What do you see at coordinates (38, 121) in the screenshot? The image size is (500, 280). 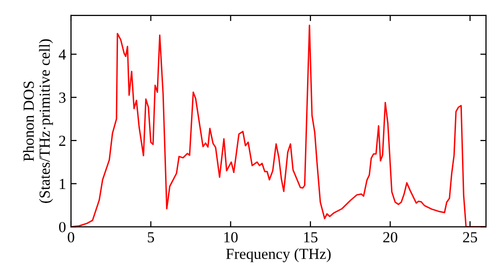 I see `y-axis-title: Phonon DOS (States/THz·primitive cell)` at bounding box center [38, 121].